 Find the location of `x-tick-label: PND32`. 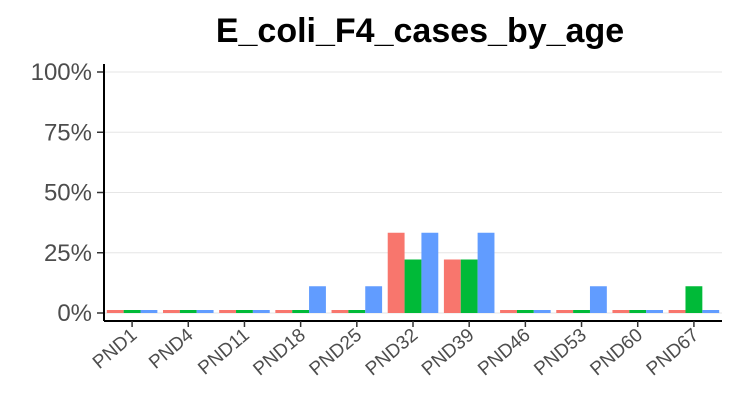

x-tick-label: PND32 is located at coordinates (392, 352).